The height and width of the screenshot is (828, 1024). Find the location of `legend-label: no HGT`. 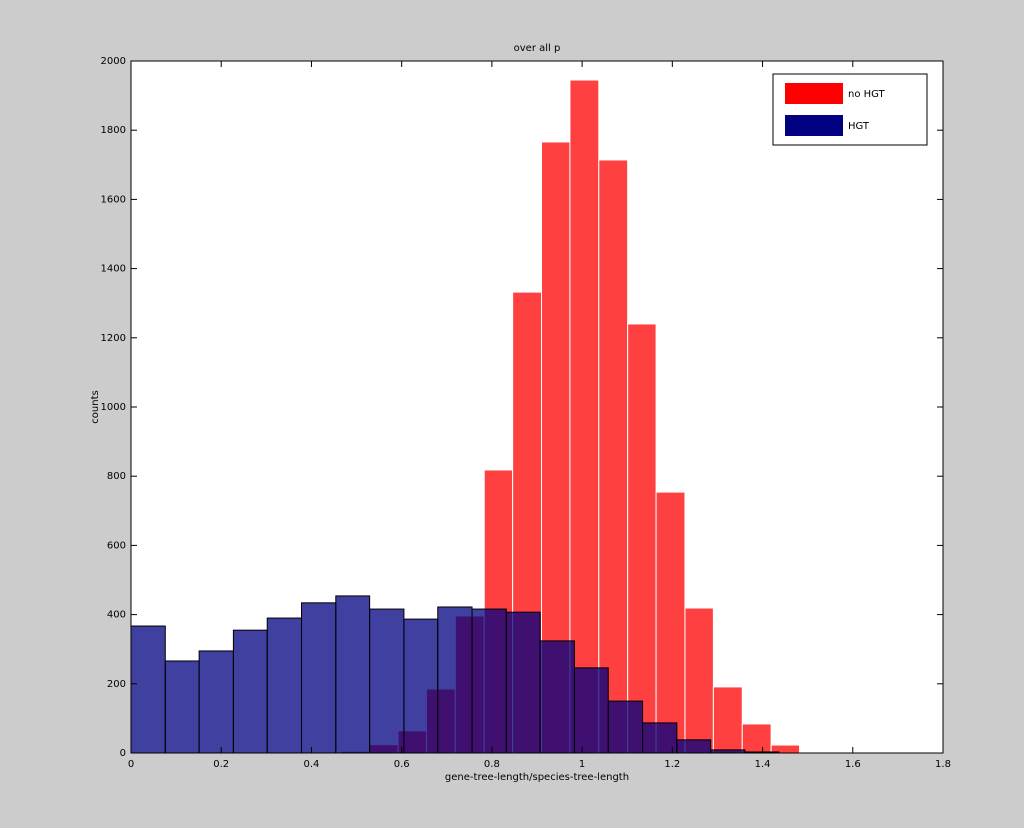

legend-label: no HGT is located at coordinates (867, 94).